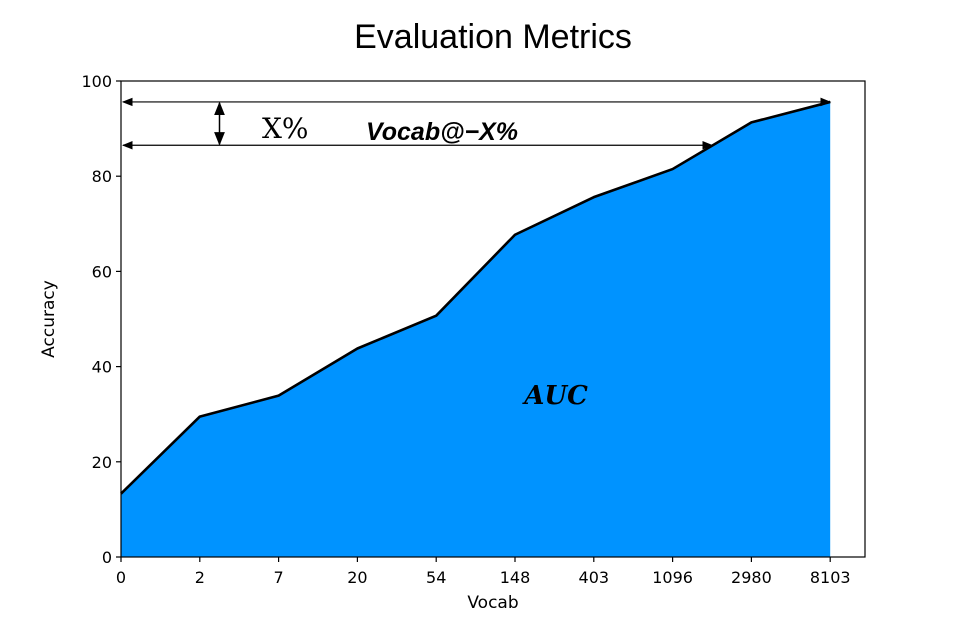  Describe the element at coordinates (672, 577) in the screenshot. I see `x-tick-label: 1096` at that location.